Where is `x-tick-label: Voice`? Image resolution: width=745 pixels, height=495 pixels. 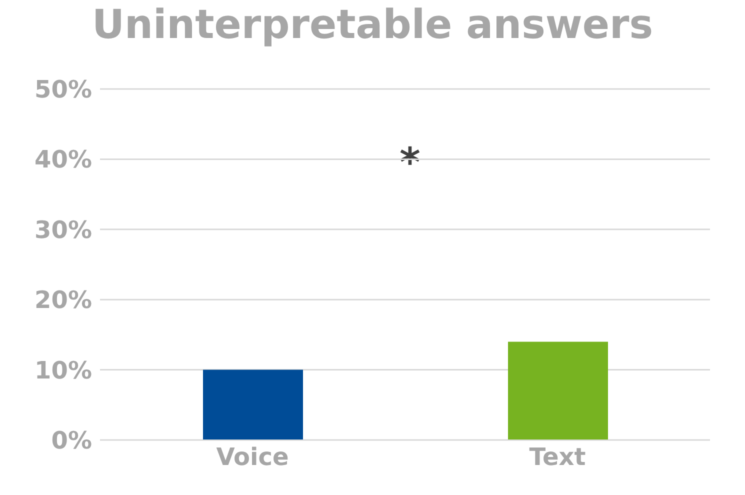 x-tick-label: Voice is located at coordinates (252, 457).